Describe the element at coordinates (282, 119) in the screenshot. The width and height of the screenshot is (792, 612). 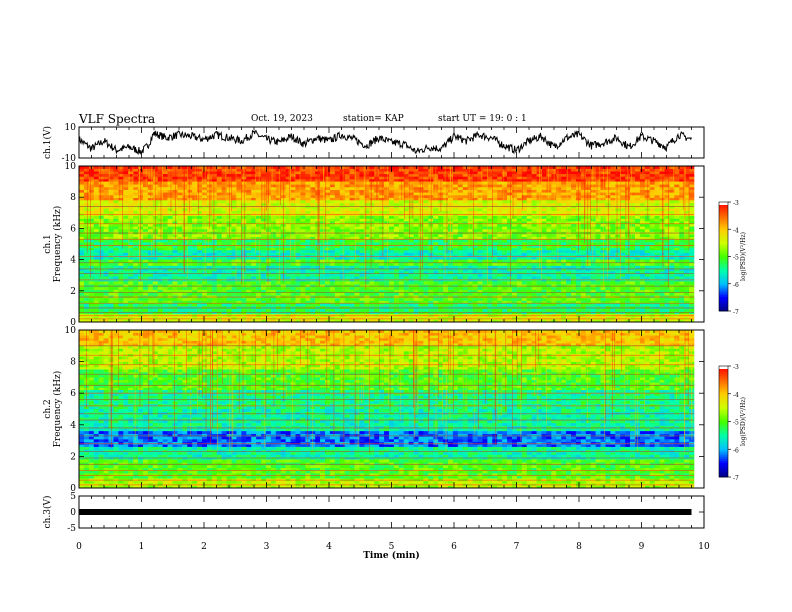
I see `recording-date: Oct. 19, 2023` at that location.